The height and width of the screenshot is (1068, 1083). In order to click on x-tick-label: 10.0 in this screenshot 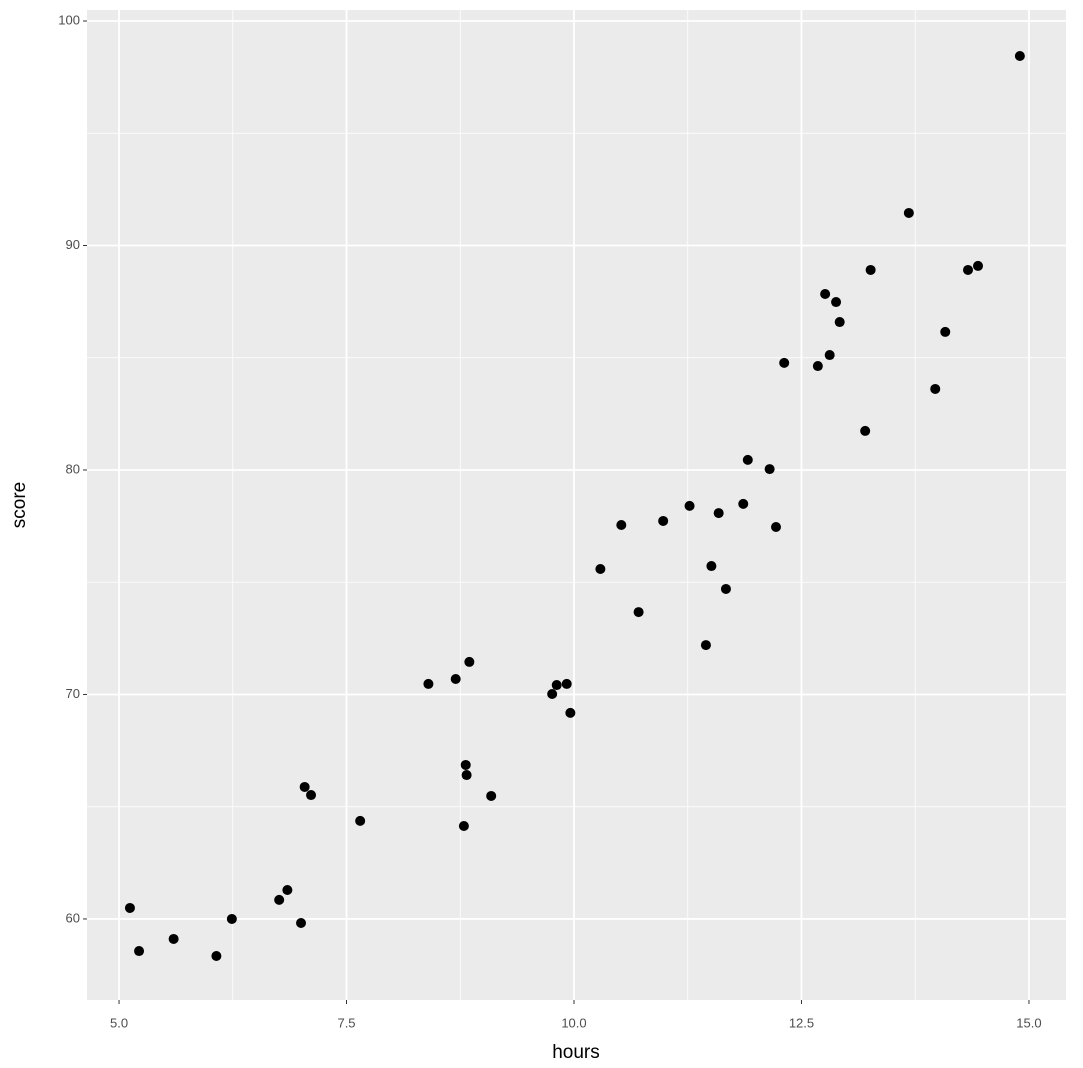, I will do `click(573, 1022)`.